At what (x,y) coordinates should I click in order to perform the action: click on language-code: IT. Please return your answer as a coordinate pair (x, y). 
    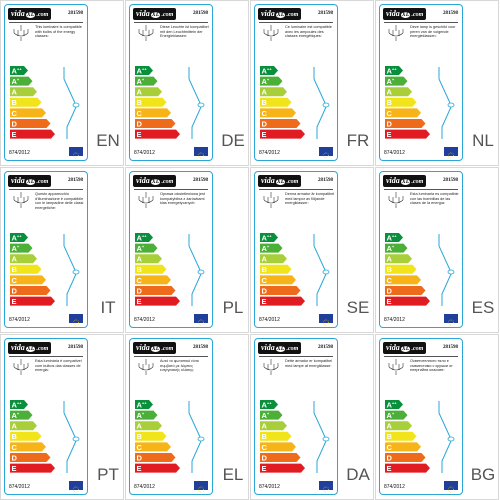
    Looking at the image, I should click on (108, 307).